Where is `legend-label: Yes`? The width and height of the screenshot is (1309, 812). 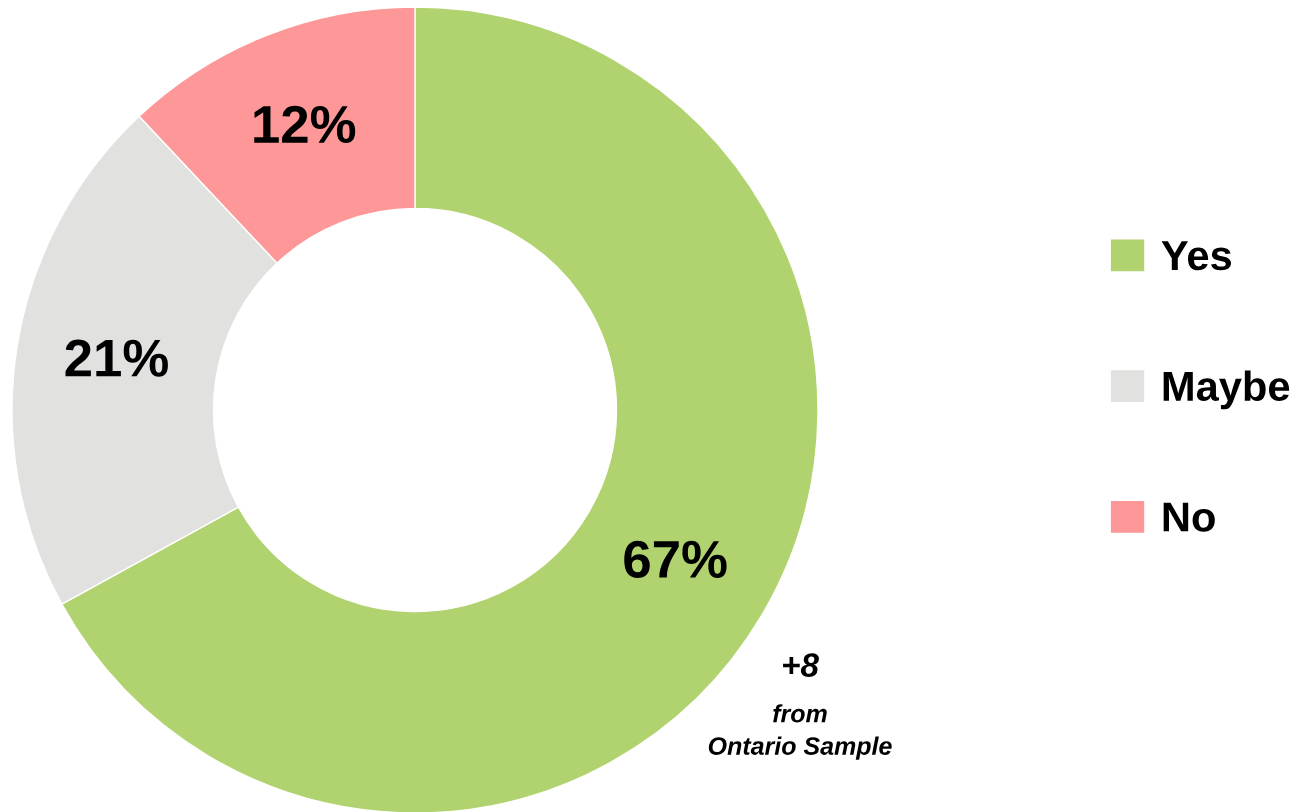 legend-label: Yes is located at coordinates (1196, 256).